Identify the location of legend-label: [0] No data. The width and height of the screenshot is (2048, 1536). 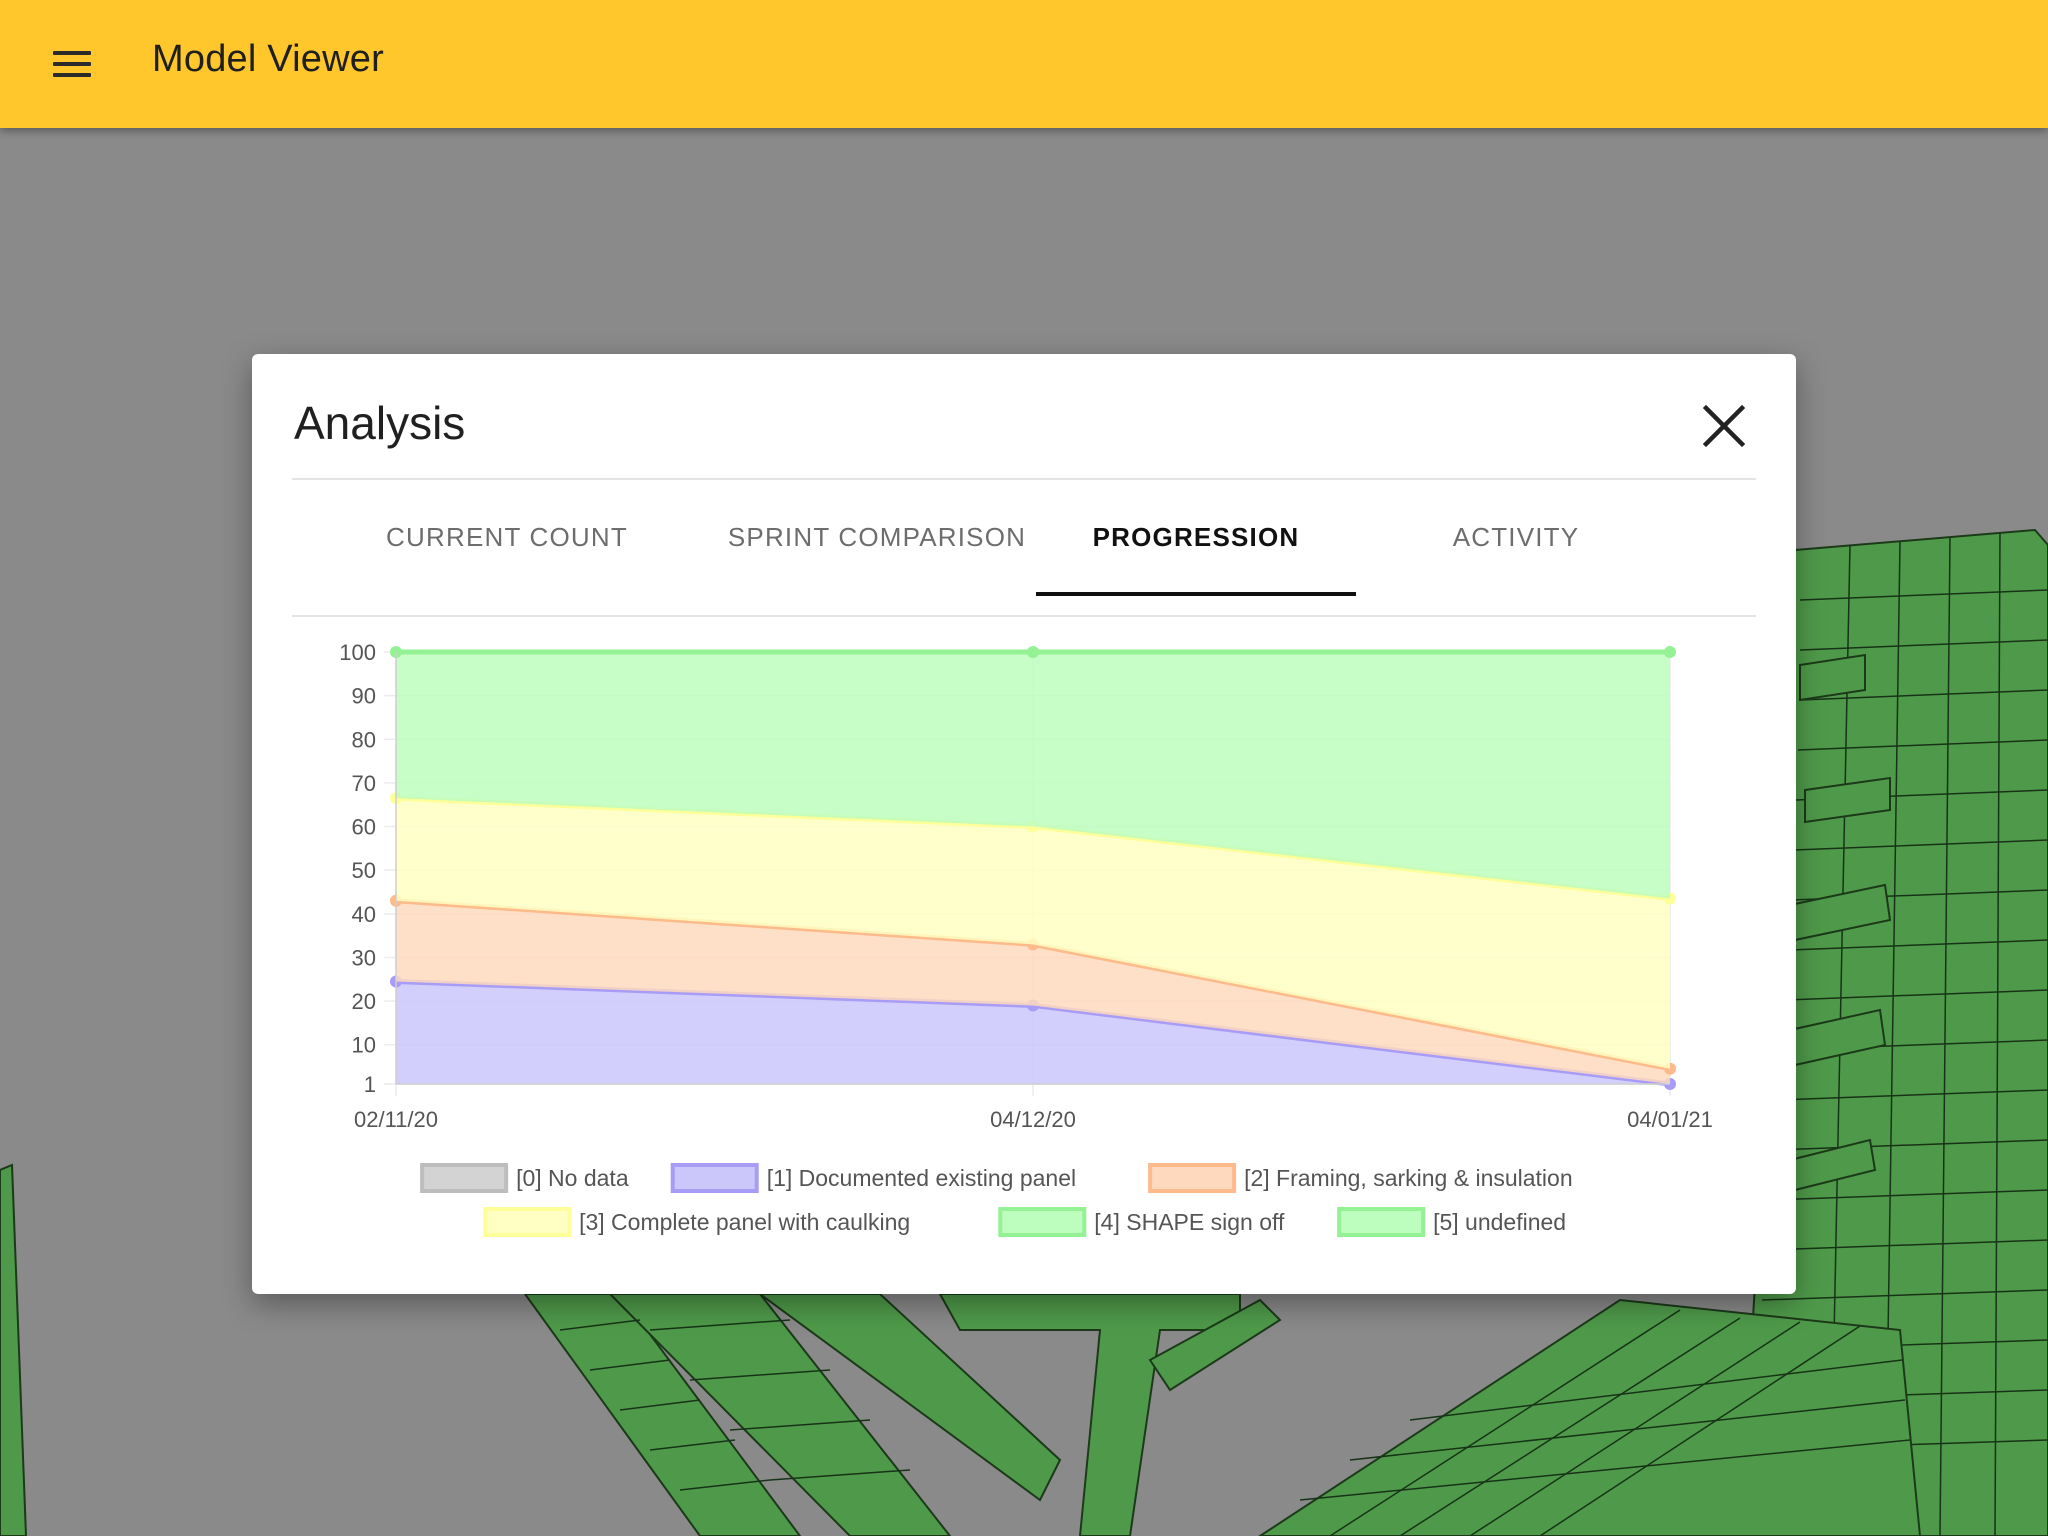
(572, 1178).